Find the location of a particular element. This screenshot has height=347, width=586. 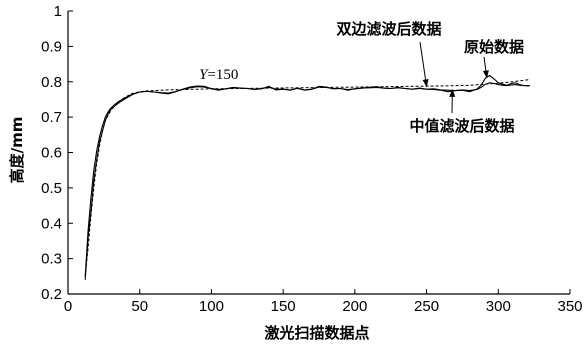

x-tick-label: 200 is located at coordinates (354, 306).